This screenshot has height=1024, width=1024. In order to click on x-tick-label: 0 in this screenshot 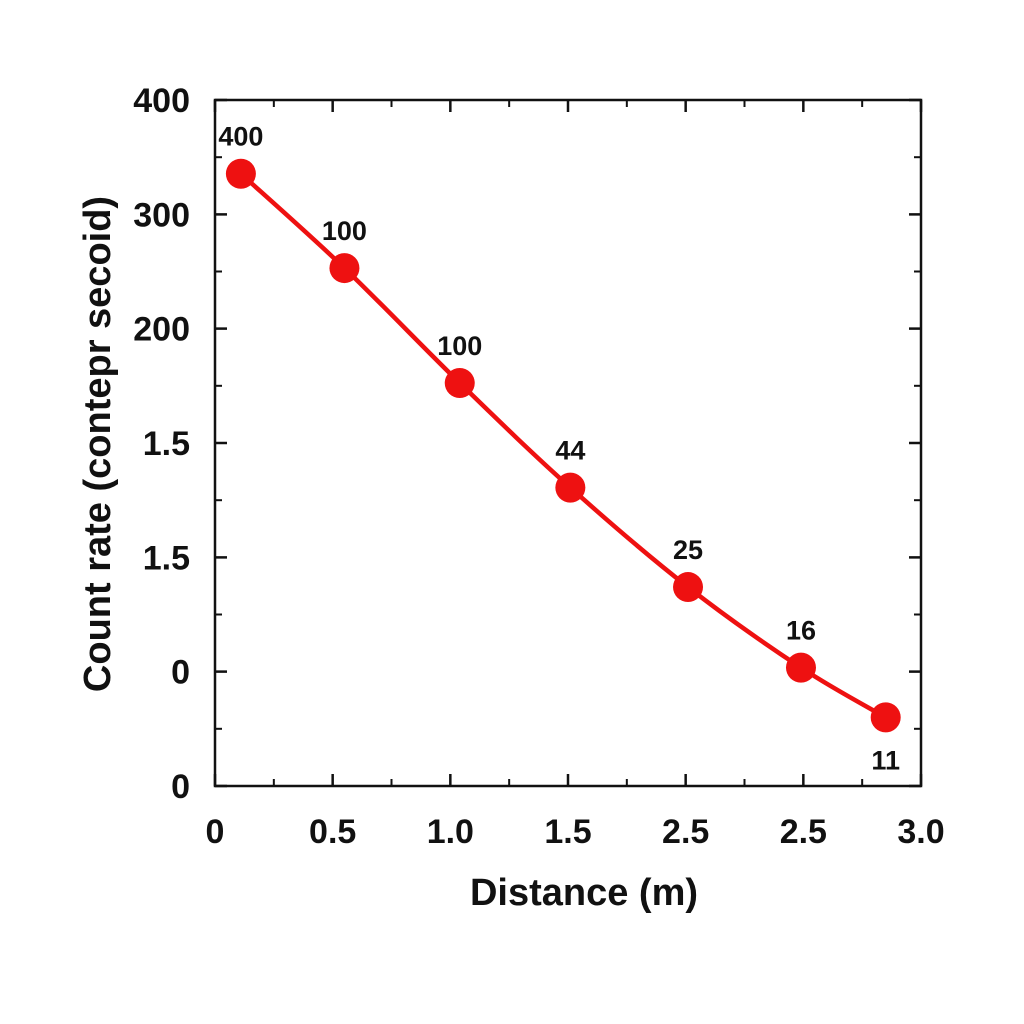, I will do `click(215, 832)`.